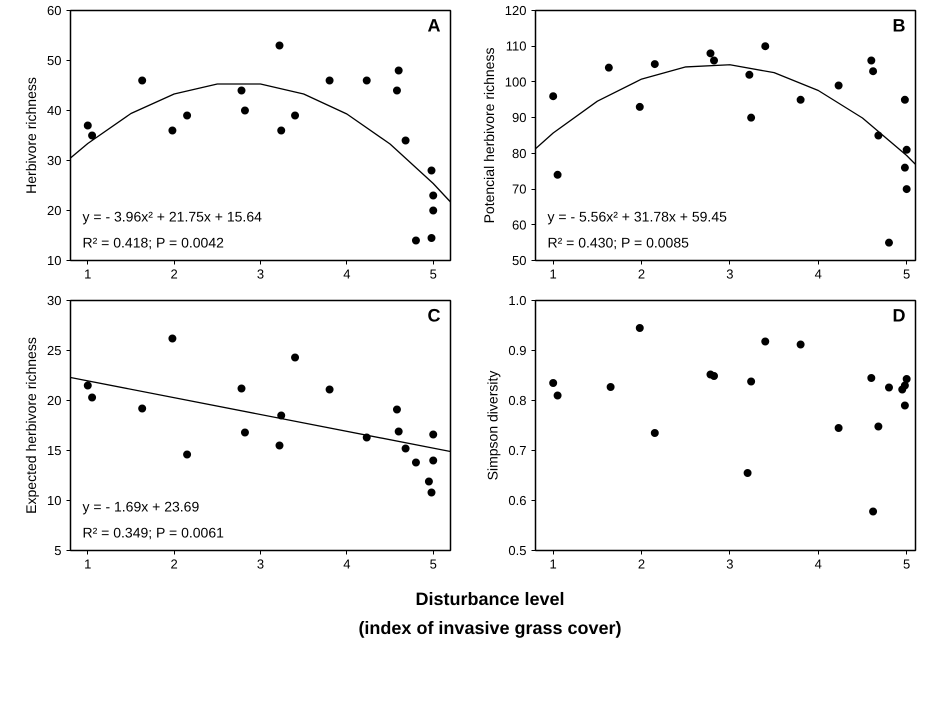 This screenshot has width=951, height=709. I want to click on y-tick-label: 0.6, so click(517, 500).